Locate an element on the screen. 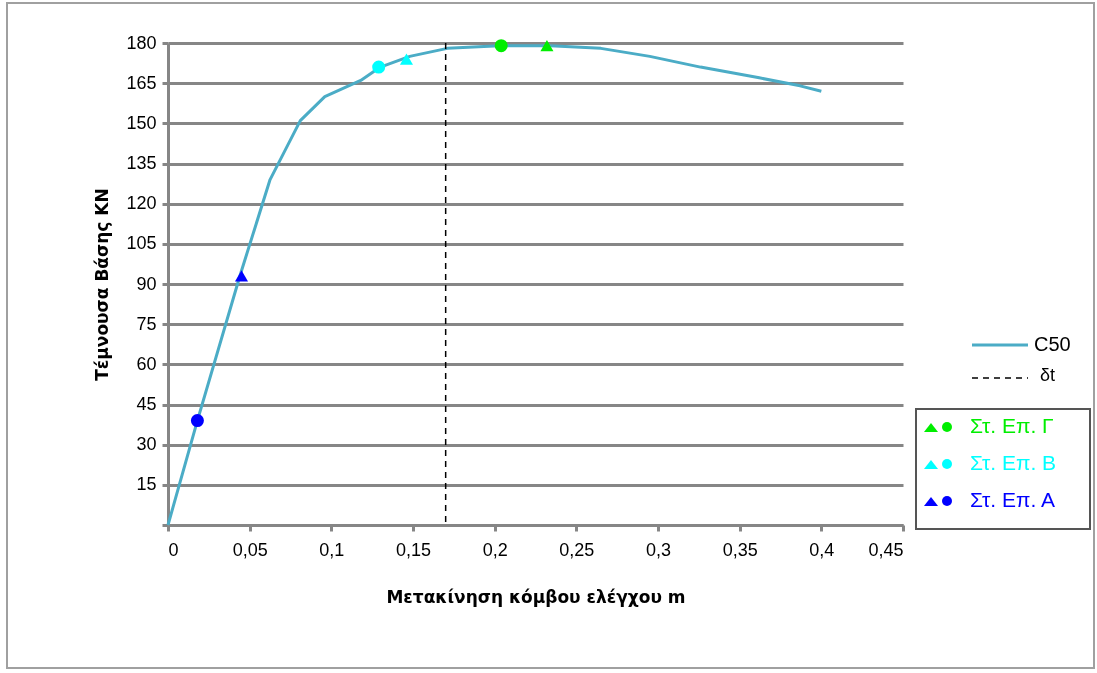 This screenshot has height=673, width=1097. ref-line-label: δt is located at coordinates (1048, 375).